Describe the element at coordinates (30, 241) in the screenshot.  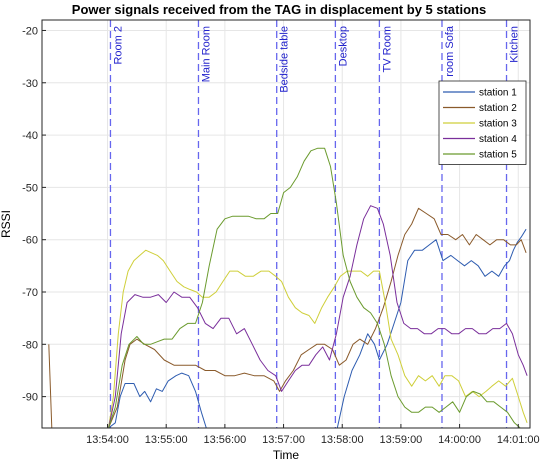
I see `y-tick-label: -60` at that location.